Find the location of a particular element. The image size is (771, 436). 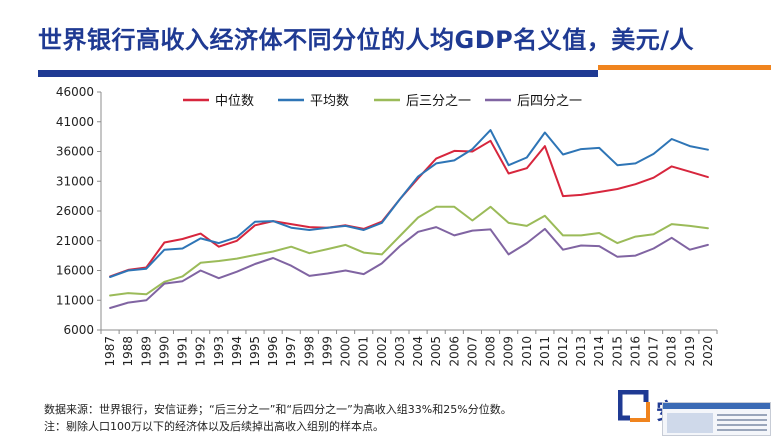

legend-label-2: 平均数 is located at coordinates (329, 101).